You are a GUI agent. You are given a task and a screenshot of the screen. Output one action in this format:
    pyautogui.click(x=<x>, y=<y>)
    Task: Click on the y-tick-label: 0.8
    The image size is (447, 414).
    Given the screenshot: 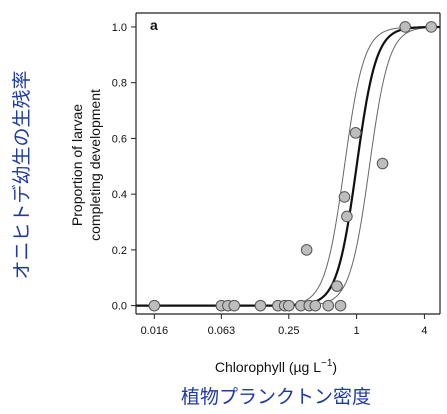 What is the action you would take?
    pyautogui.click(x=119, y=84)
    